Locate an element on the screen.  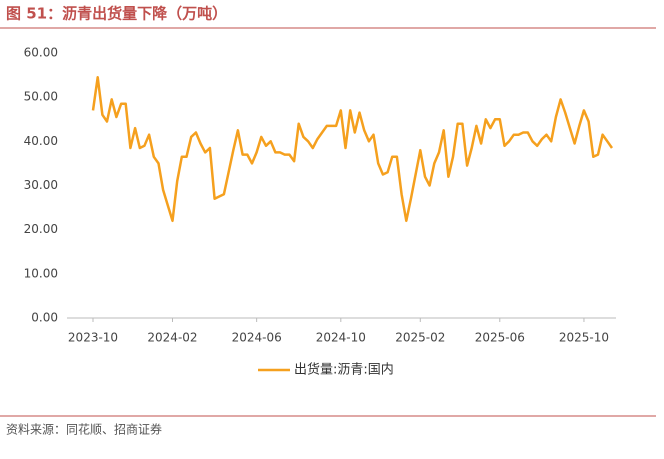
x-tick-label: 2024-02 is located at coordinates (172, 338).